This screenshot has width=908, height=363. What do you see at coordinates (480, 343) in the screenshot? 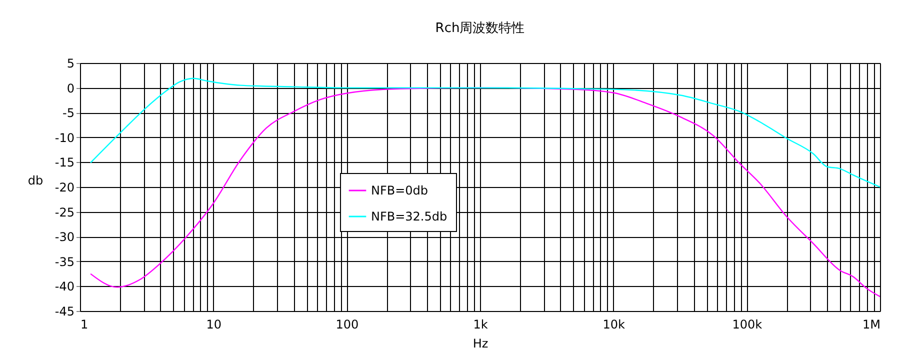
I see `x-axis-title: Hz` at bounding box center [480, 343].